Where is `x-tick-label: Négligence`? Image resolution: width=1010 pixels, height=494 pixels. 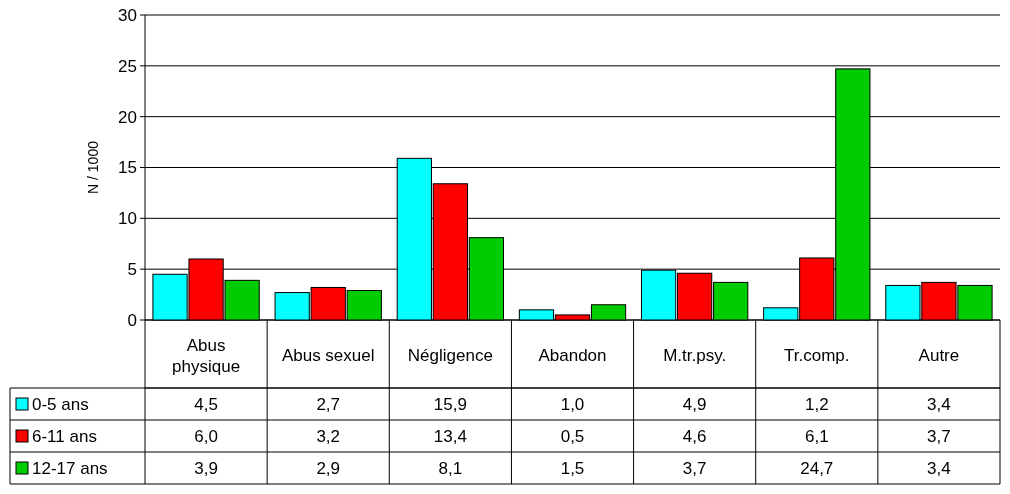
x-tick-label: Négligence is located at coordinates (450, 355).